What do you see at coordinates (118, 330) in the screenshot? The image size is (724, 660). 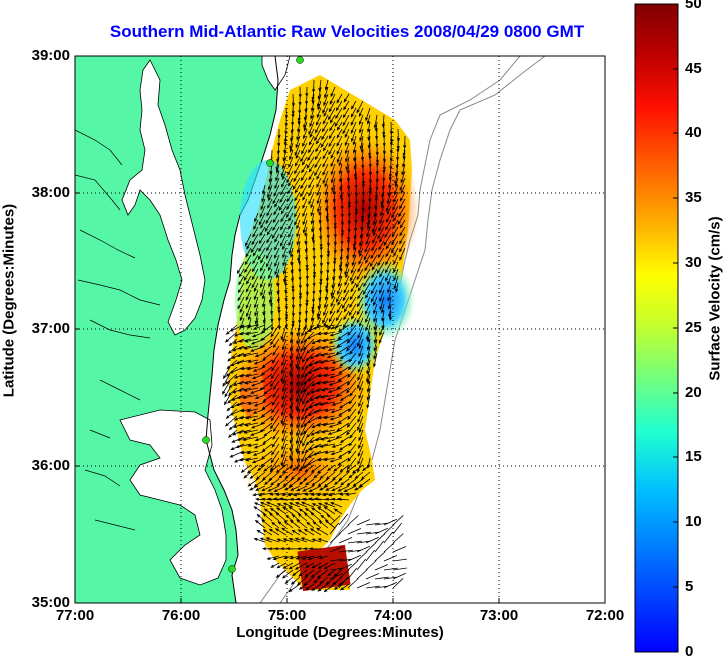 I see `river-lines` at bounding box center [118, 330].